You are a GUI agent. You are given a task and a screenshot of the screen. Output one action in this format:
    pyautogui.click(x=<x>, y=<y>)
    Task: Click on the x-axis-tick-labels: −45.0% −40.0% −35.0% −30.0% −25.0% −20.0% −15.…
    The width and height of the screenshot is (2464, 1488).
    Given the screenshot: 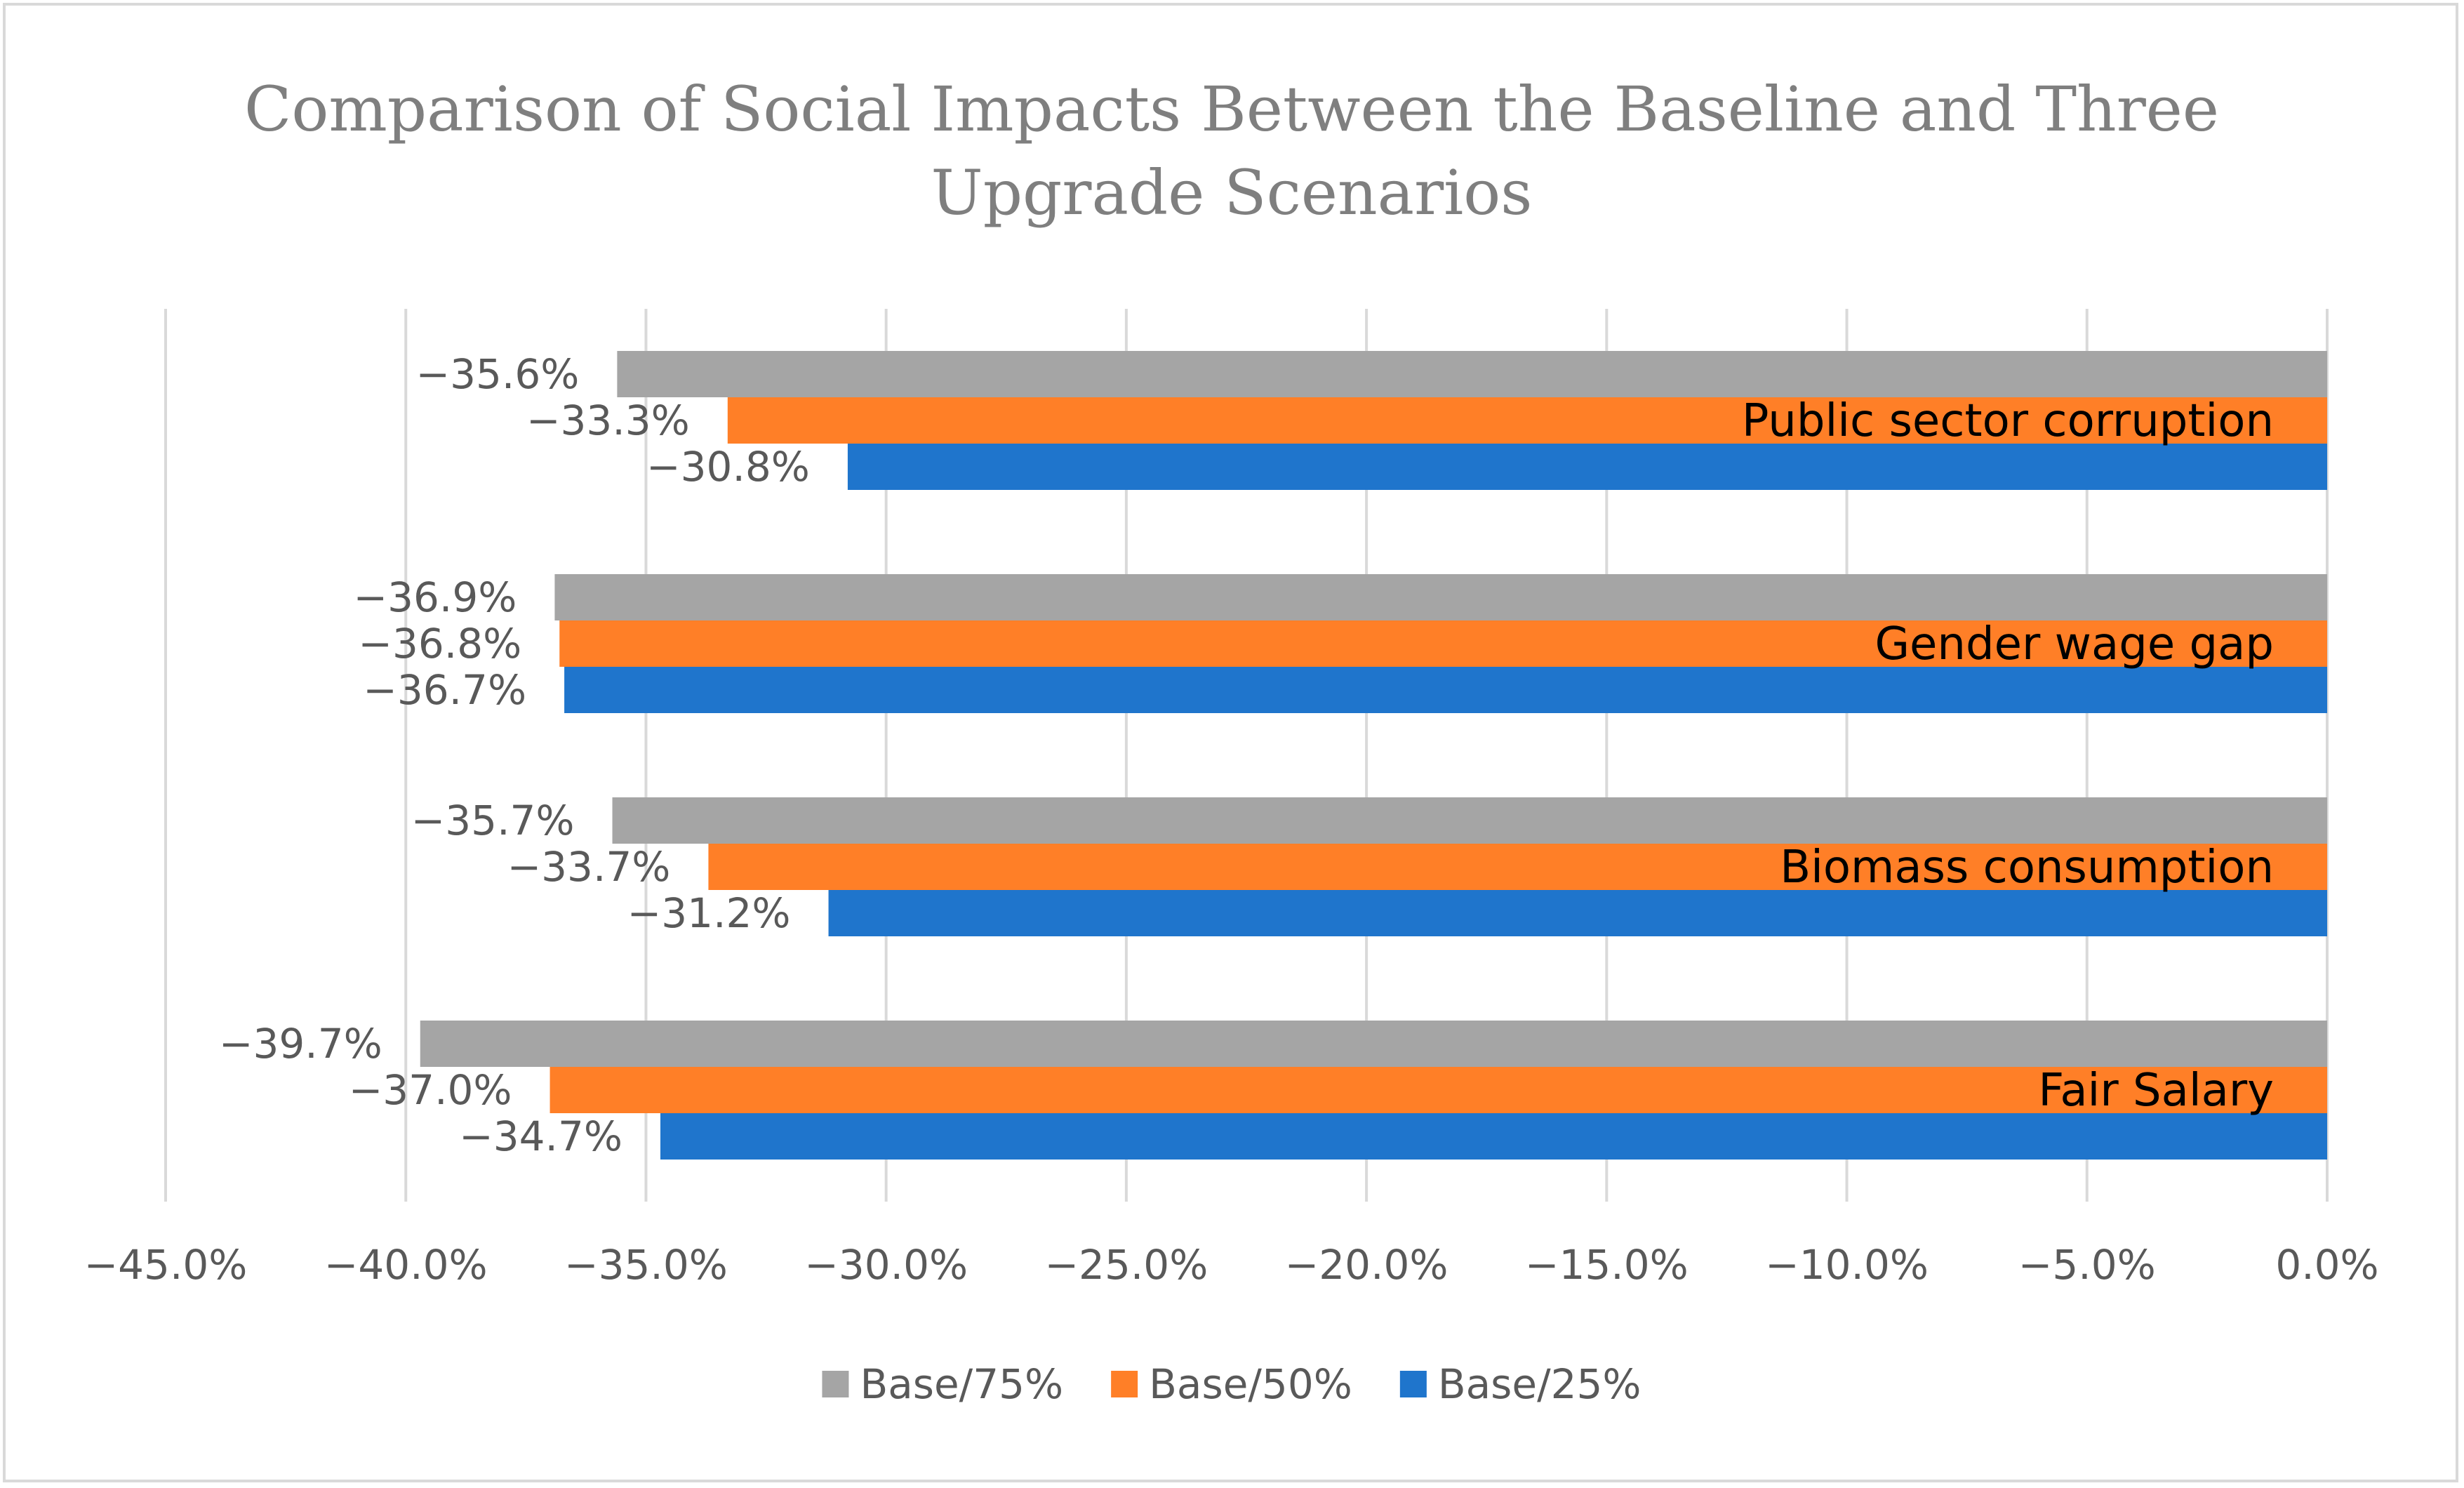 What is the action you would take?
    pyautogui.click(x=1231, y=1265)
    